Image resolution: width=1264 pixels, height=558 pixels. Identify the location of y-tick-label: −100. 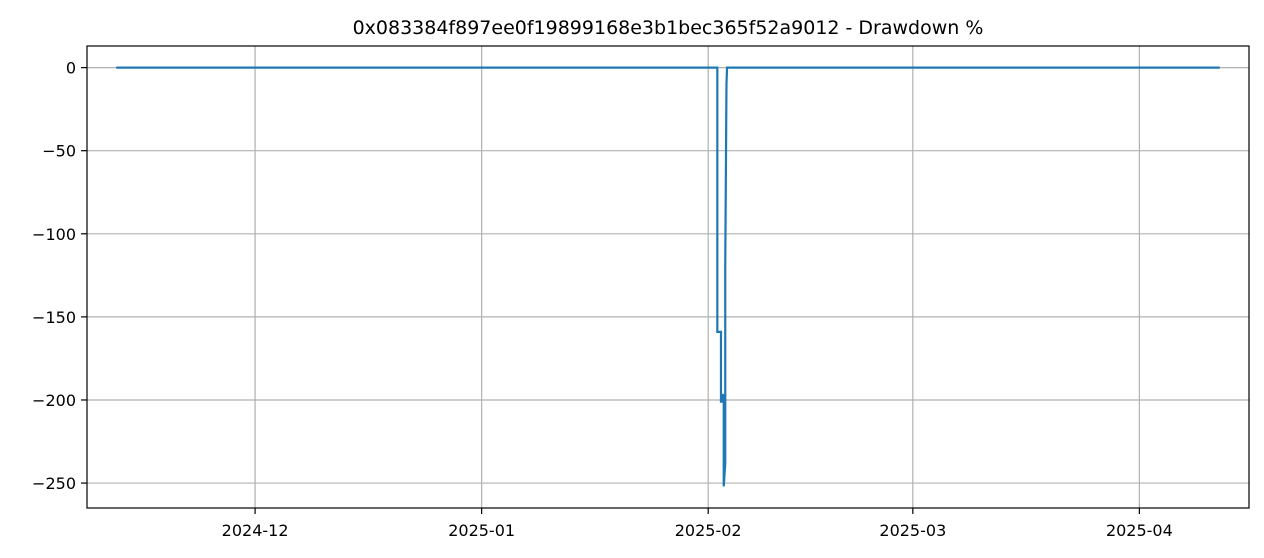
(54, 234).